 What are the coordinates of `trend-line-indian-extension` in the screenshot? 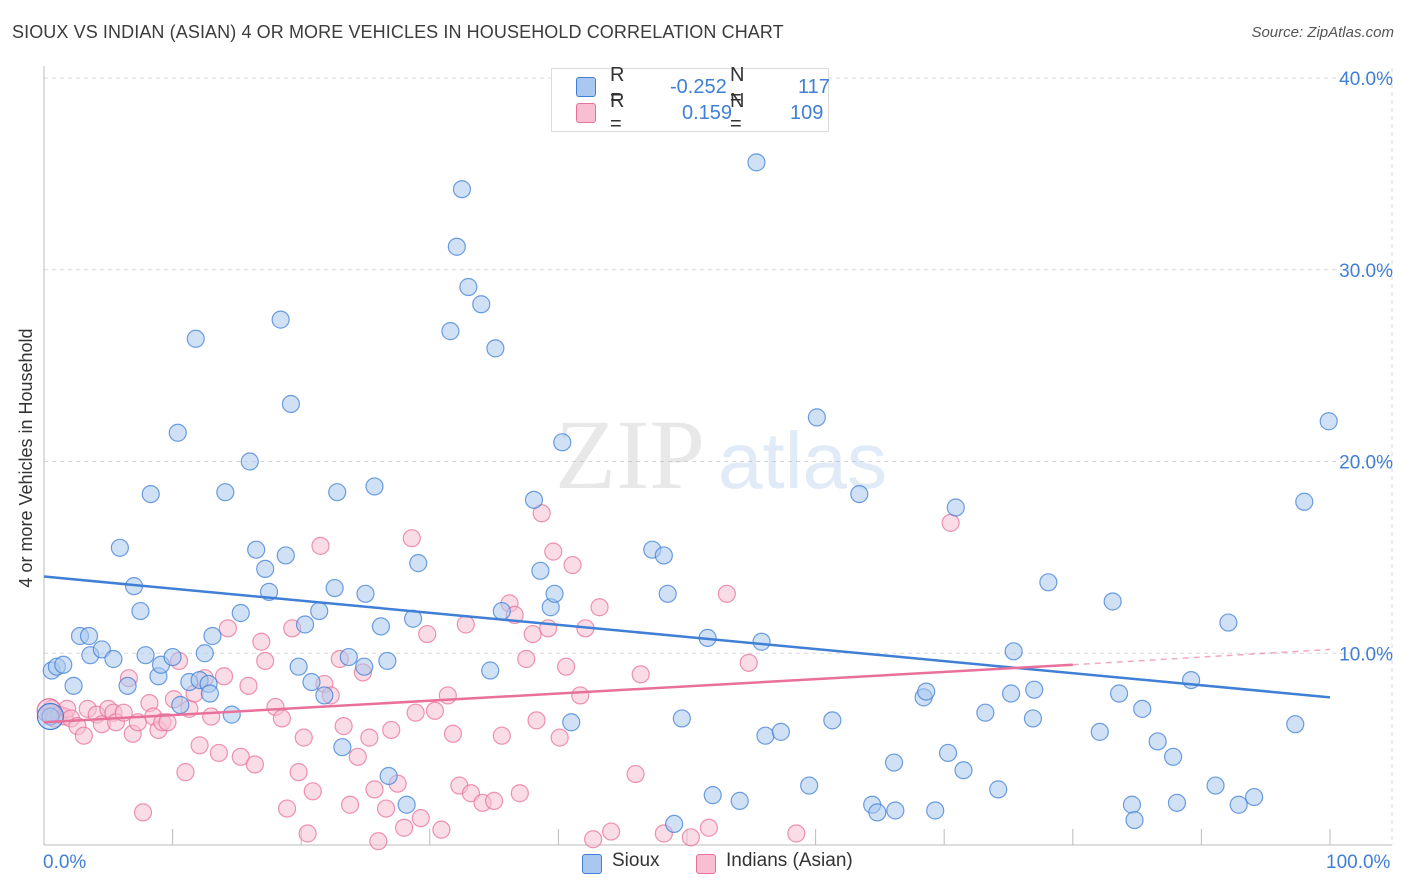 It's located at (1201, 657).